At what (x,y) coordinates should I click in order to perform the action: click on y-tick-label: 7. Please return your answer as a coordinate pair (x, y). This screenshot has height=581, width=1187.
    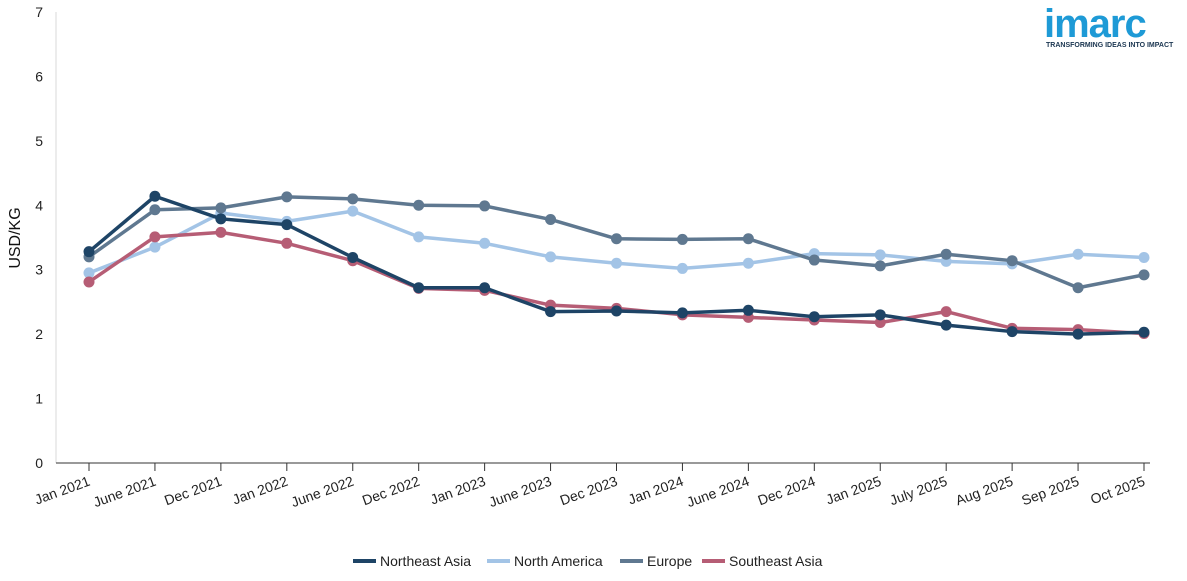
    Looking at the image, I should click on (39, 12).